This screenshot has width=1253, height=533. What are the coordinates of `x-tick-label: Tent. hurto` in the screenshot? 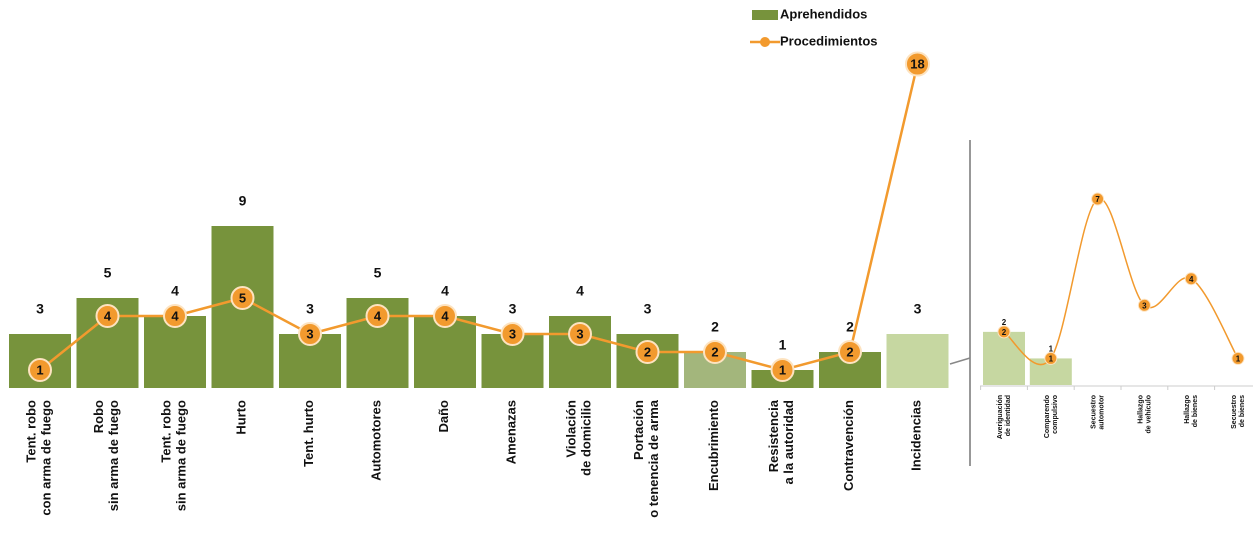 It's located at (308, 433).